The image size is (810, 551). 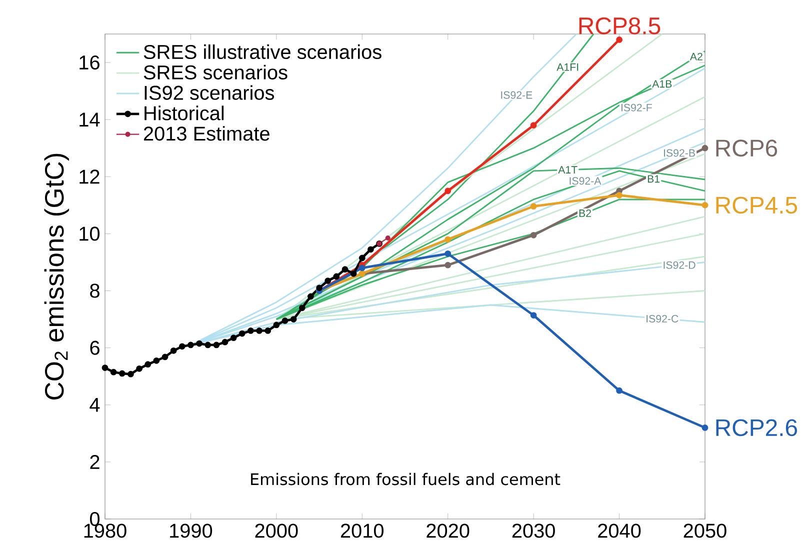 What do you see at coordinates (95, 291) in the screenshot?
I see `y-tick-label: 8` at bounding box center [95, 291].